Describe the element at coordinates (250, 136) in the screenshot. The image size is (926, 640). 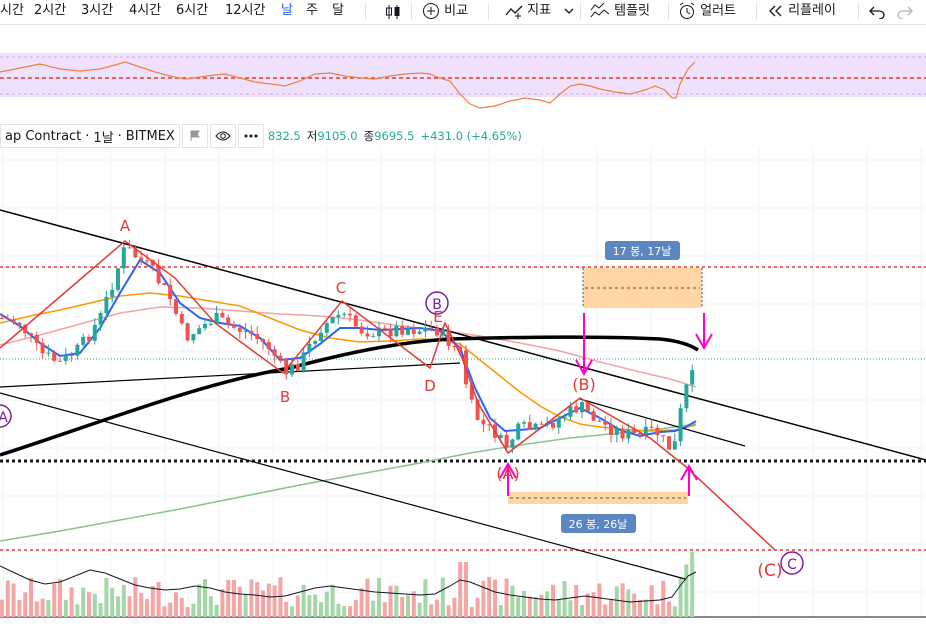
I see `more-options-button` at that location.